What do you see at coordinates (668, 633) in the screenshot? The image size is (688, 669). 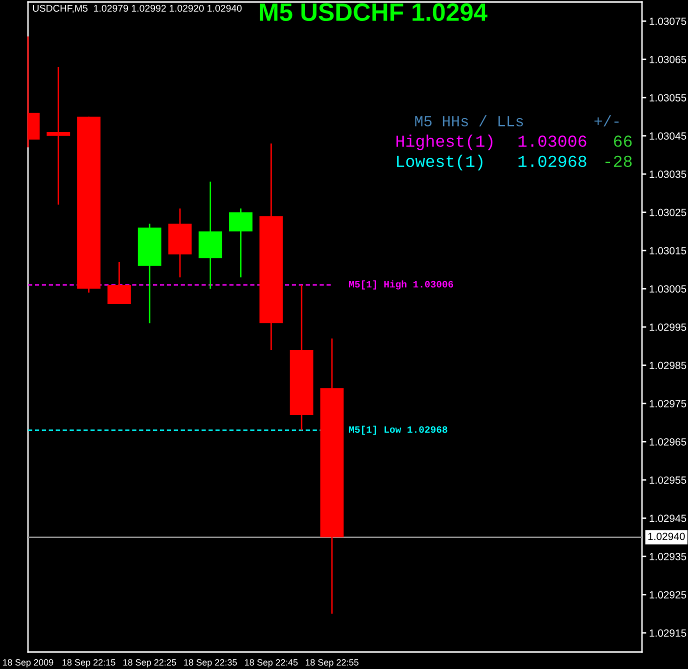 I see `y-tick-label: 1.02915` at bounding box center [668, 633].